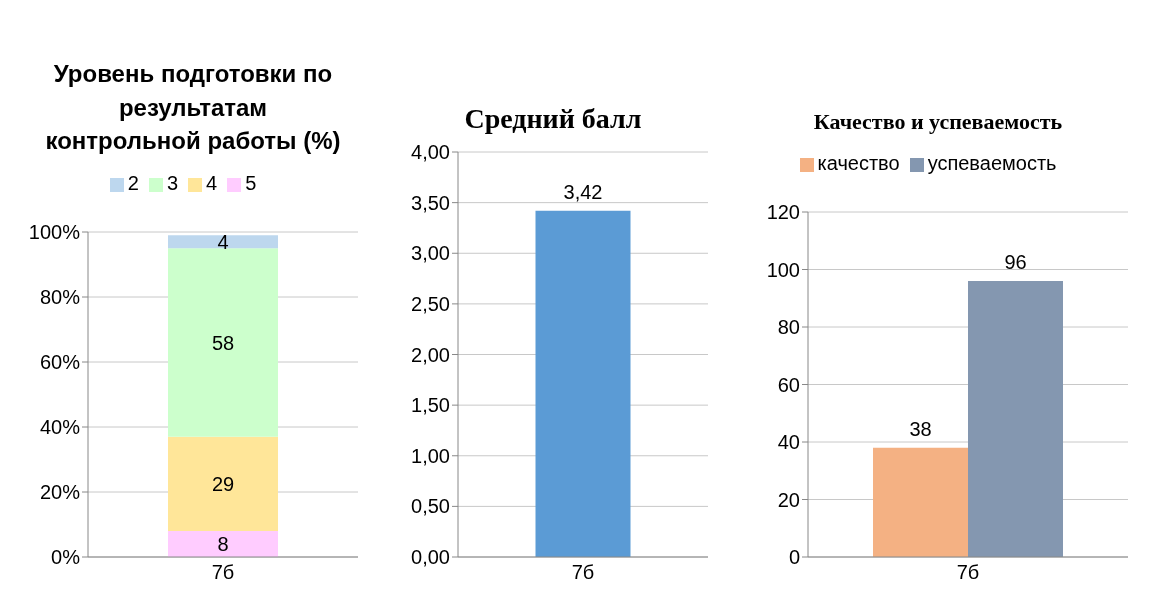 This screenshot has width=1154, height=599. Describe the element at coordinates (1015, 262) in the screenshot. I see `data-label: 96` at that location.